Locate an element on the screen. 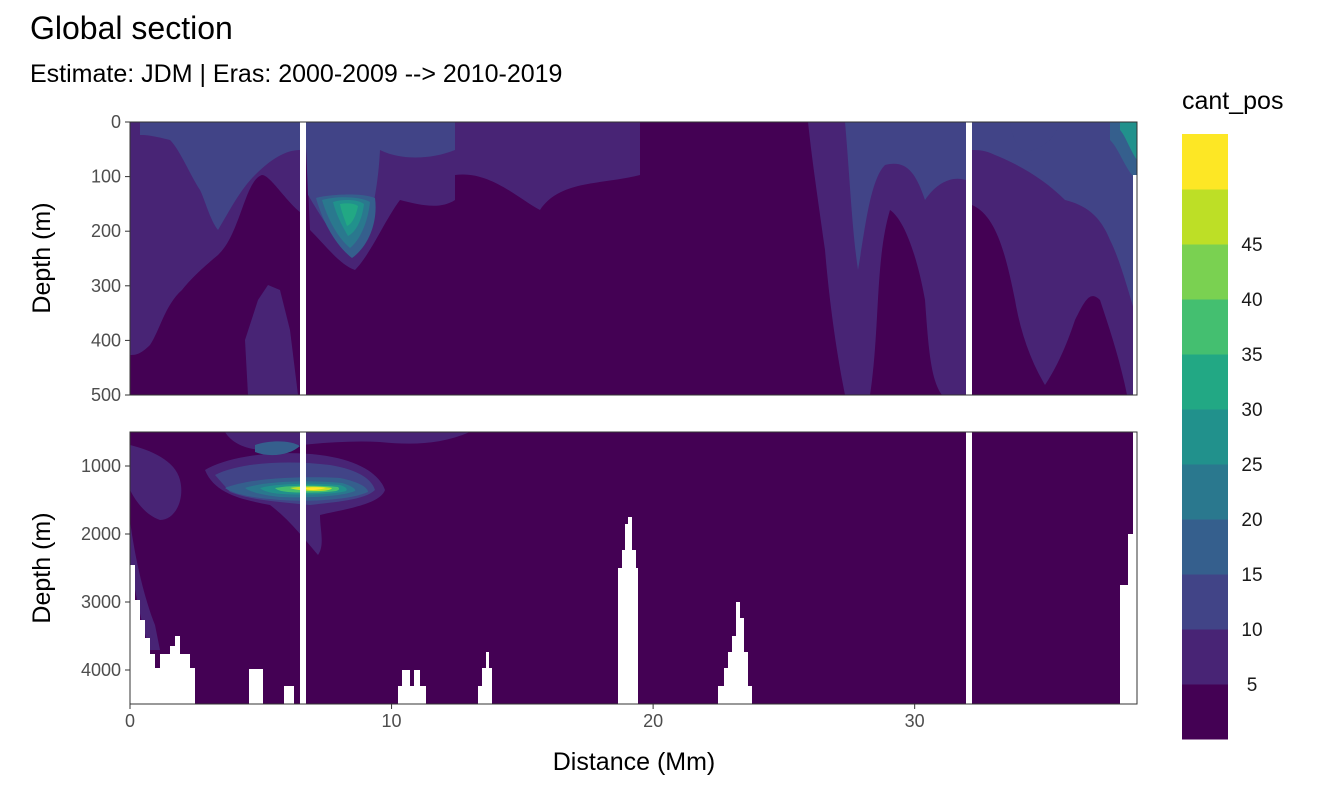 The width and height of the screenshot is (1344, 806). lower-region-core-peak is located at coordinates (314, 488).